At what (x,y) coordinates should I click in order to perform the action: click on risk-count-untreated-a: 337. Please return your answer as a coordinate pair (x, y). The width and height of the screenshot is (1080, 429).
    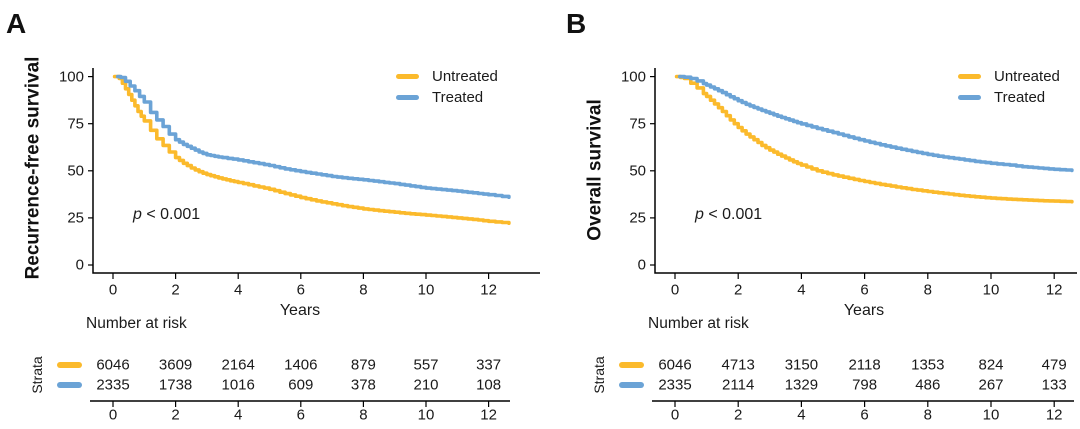
    Looking at the image, I should click on (489, 365).